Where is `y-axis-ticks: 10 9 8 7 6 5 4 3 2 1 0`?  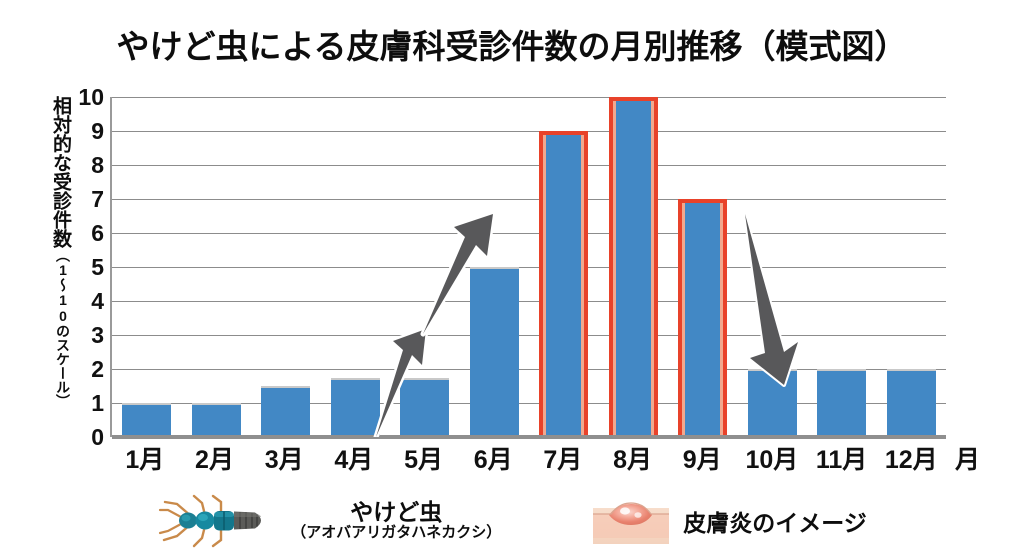
y-axis-ticks: 10 9 8 7 6 5 4 3 2 1 0 is located at coordinates (83, 267).